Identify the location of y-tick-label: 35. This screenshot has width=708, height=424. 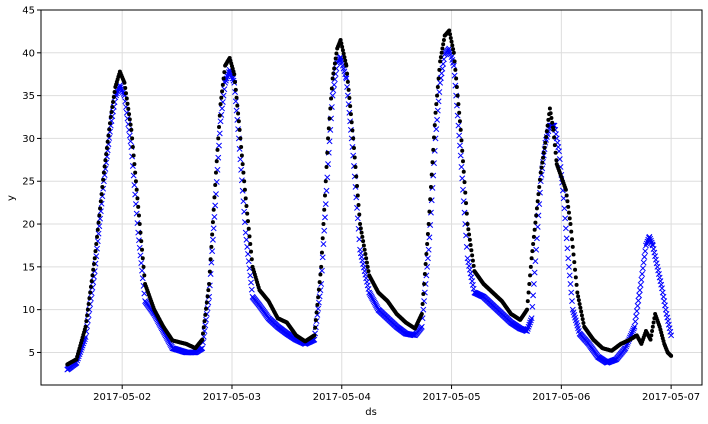
(28, 96).